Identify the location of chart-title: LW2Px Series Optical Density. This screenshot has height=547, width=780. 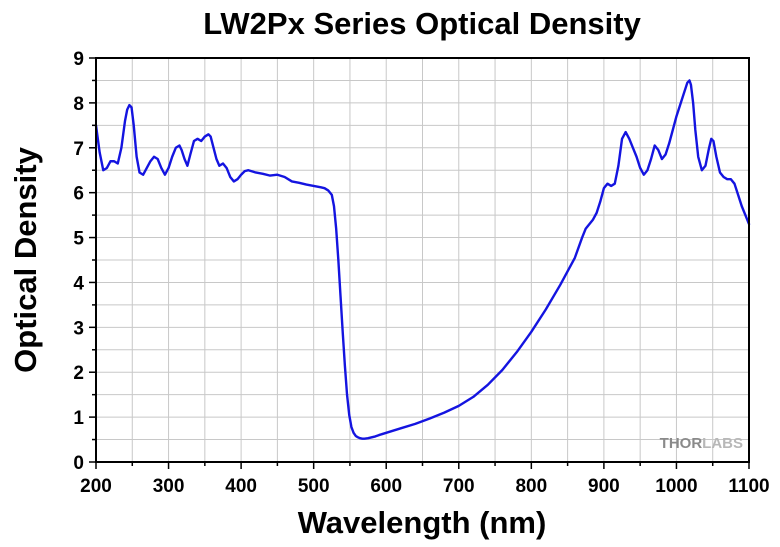
(422, 23).